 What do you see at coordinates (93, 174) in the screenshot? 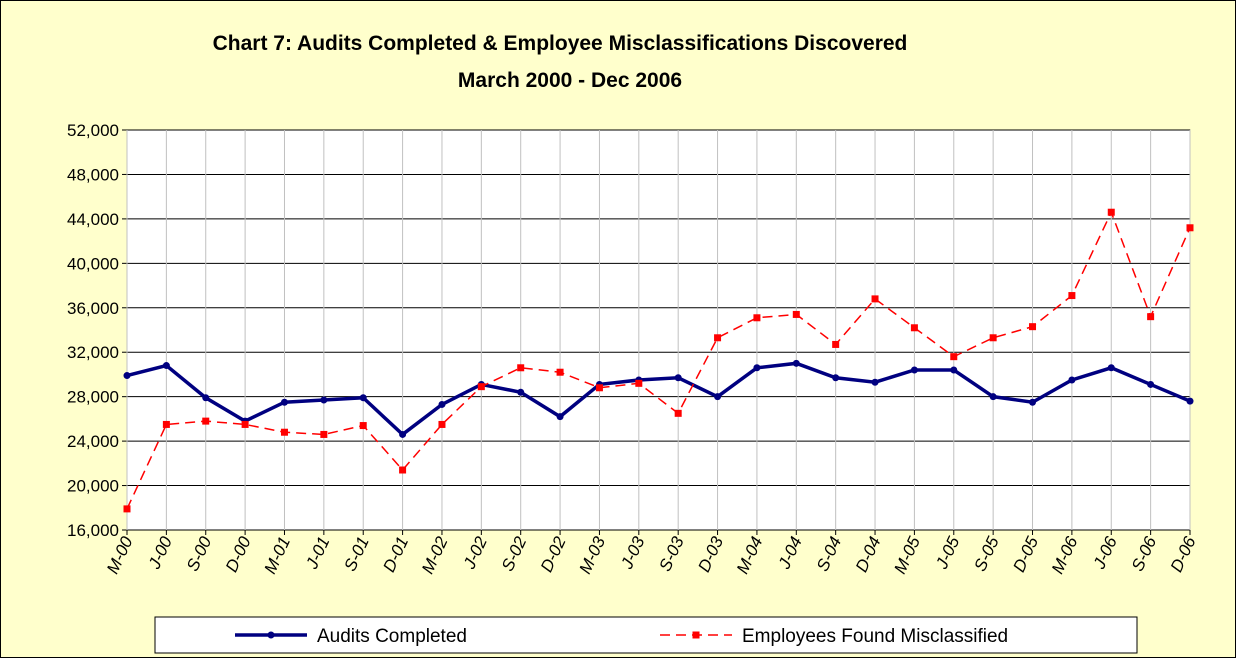
I see `y-tick-label: 48,000` at bounding box center [93, 174].